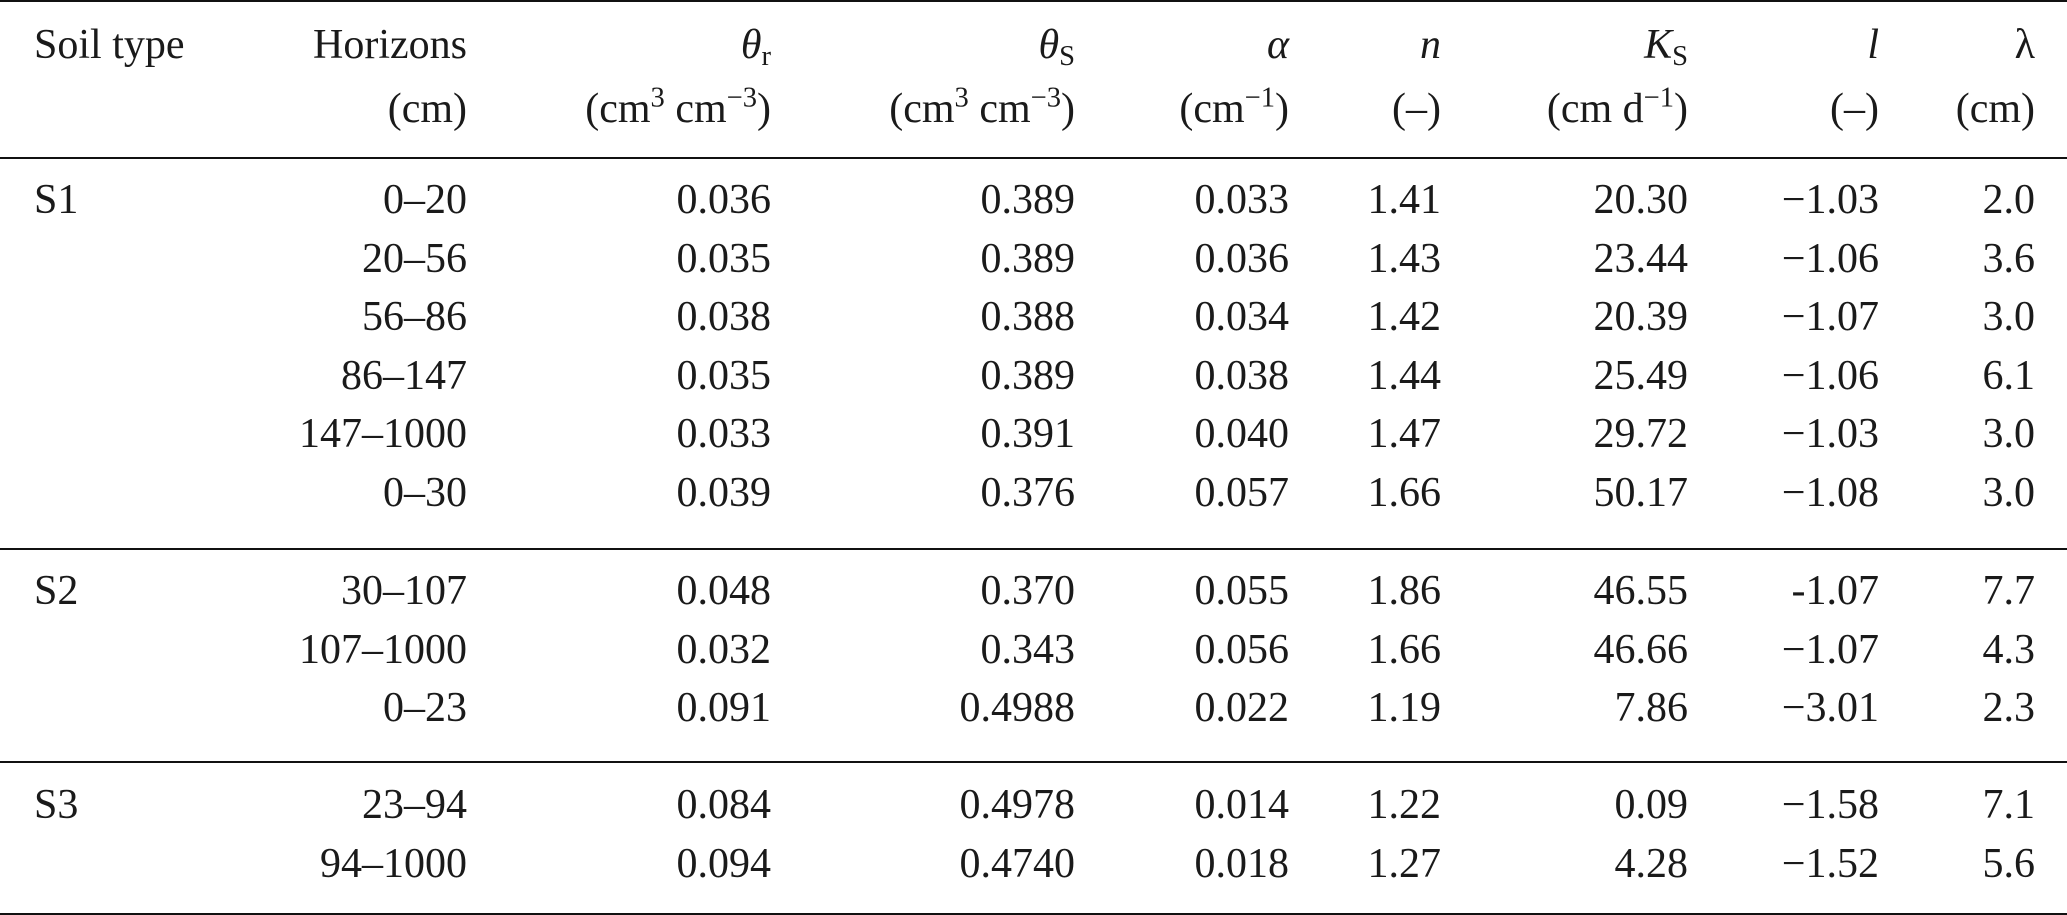  What do you see at coordinates (755, 47) in the screenshot?
I see `header-theta-r: θr` at bounding box center [755, 47].